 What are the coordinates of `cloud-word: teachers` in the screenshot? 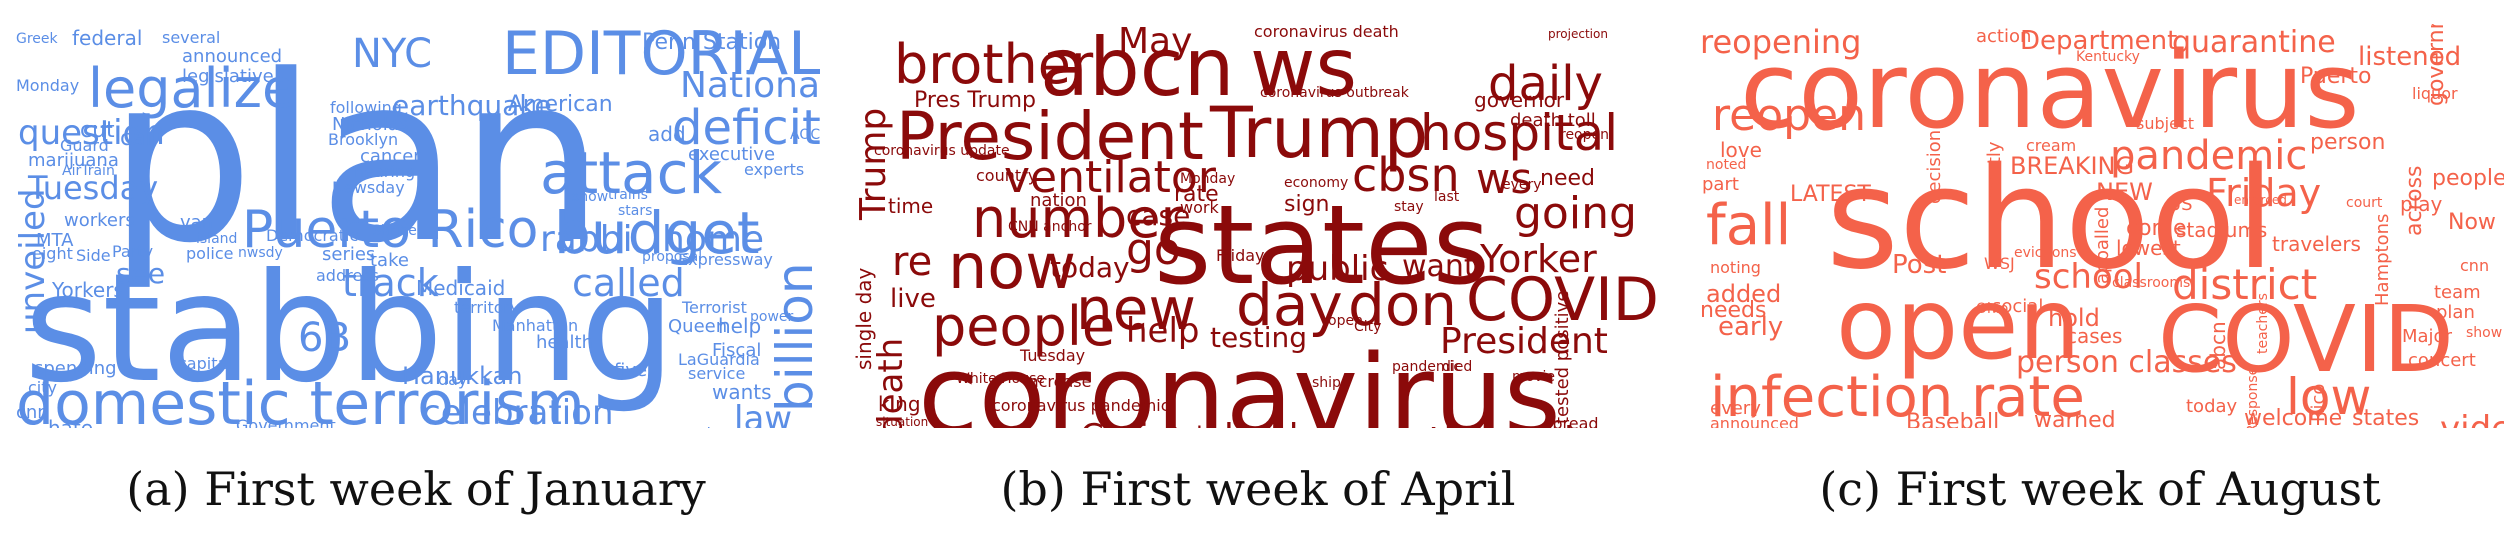 It's located at (2263, 323).